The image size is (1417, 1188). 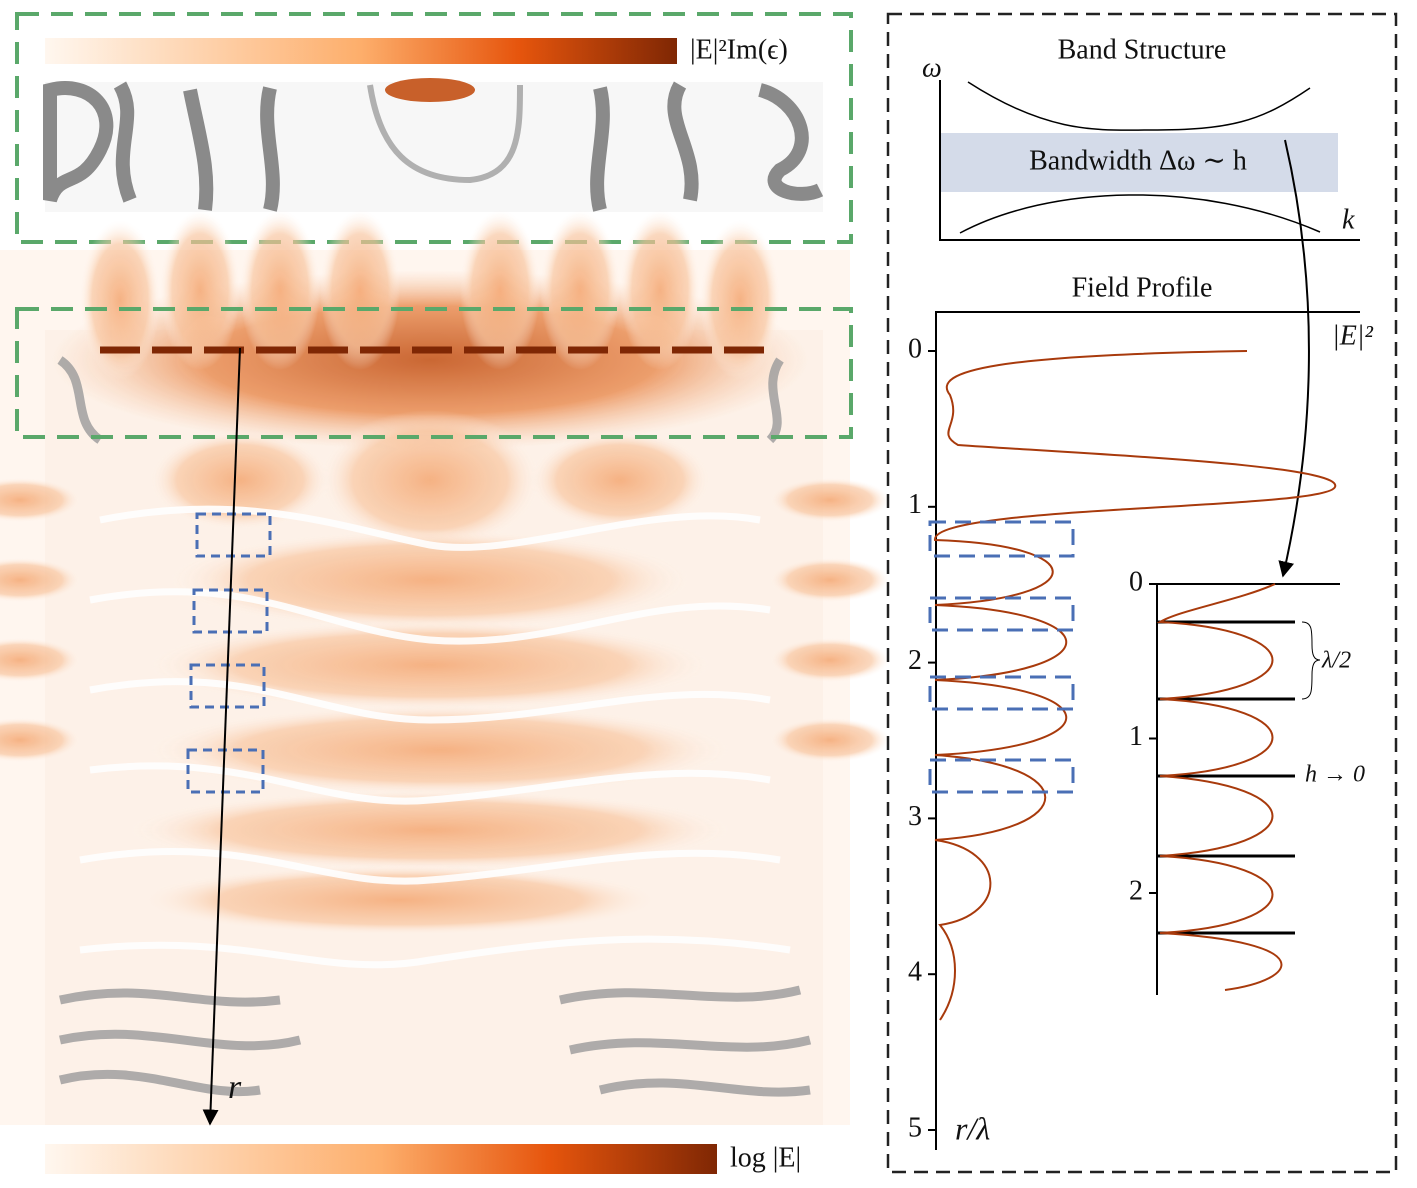 I want to click on axis-label: ω, so click(x=932, y=67).